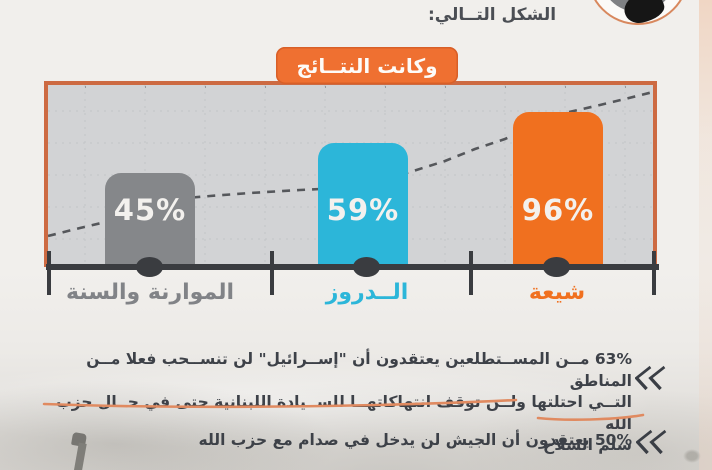 The image size is (712, 470). I want to click on globe-landmass, so click(644, 13).